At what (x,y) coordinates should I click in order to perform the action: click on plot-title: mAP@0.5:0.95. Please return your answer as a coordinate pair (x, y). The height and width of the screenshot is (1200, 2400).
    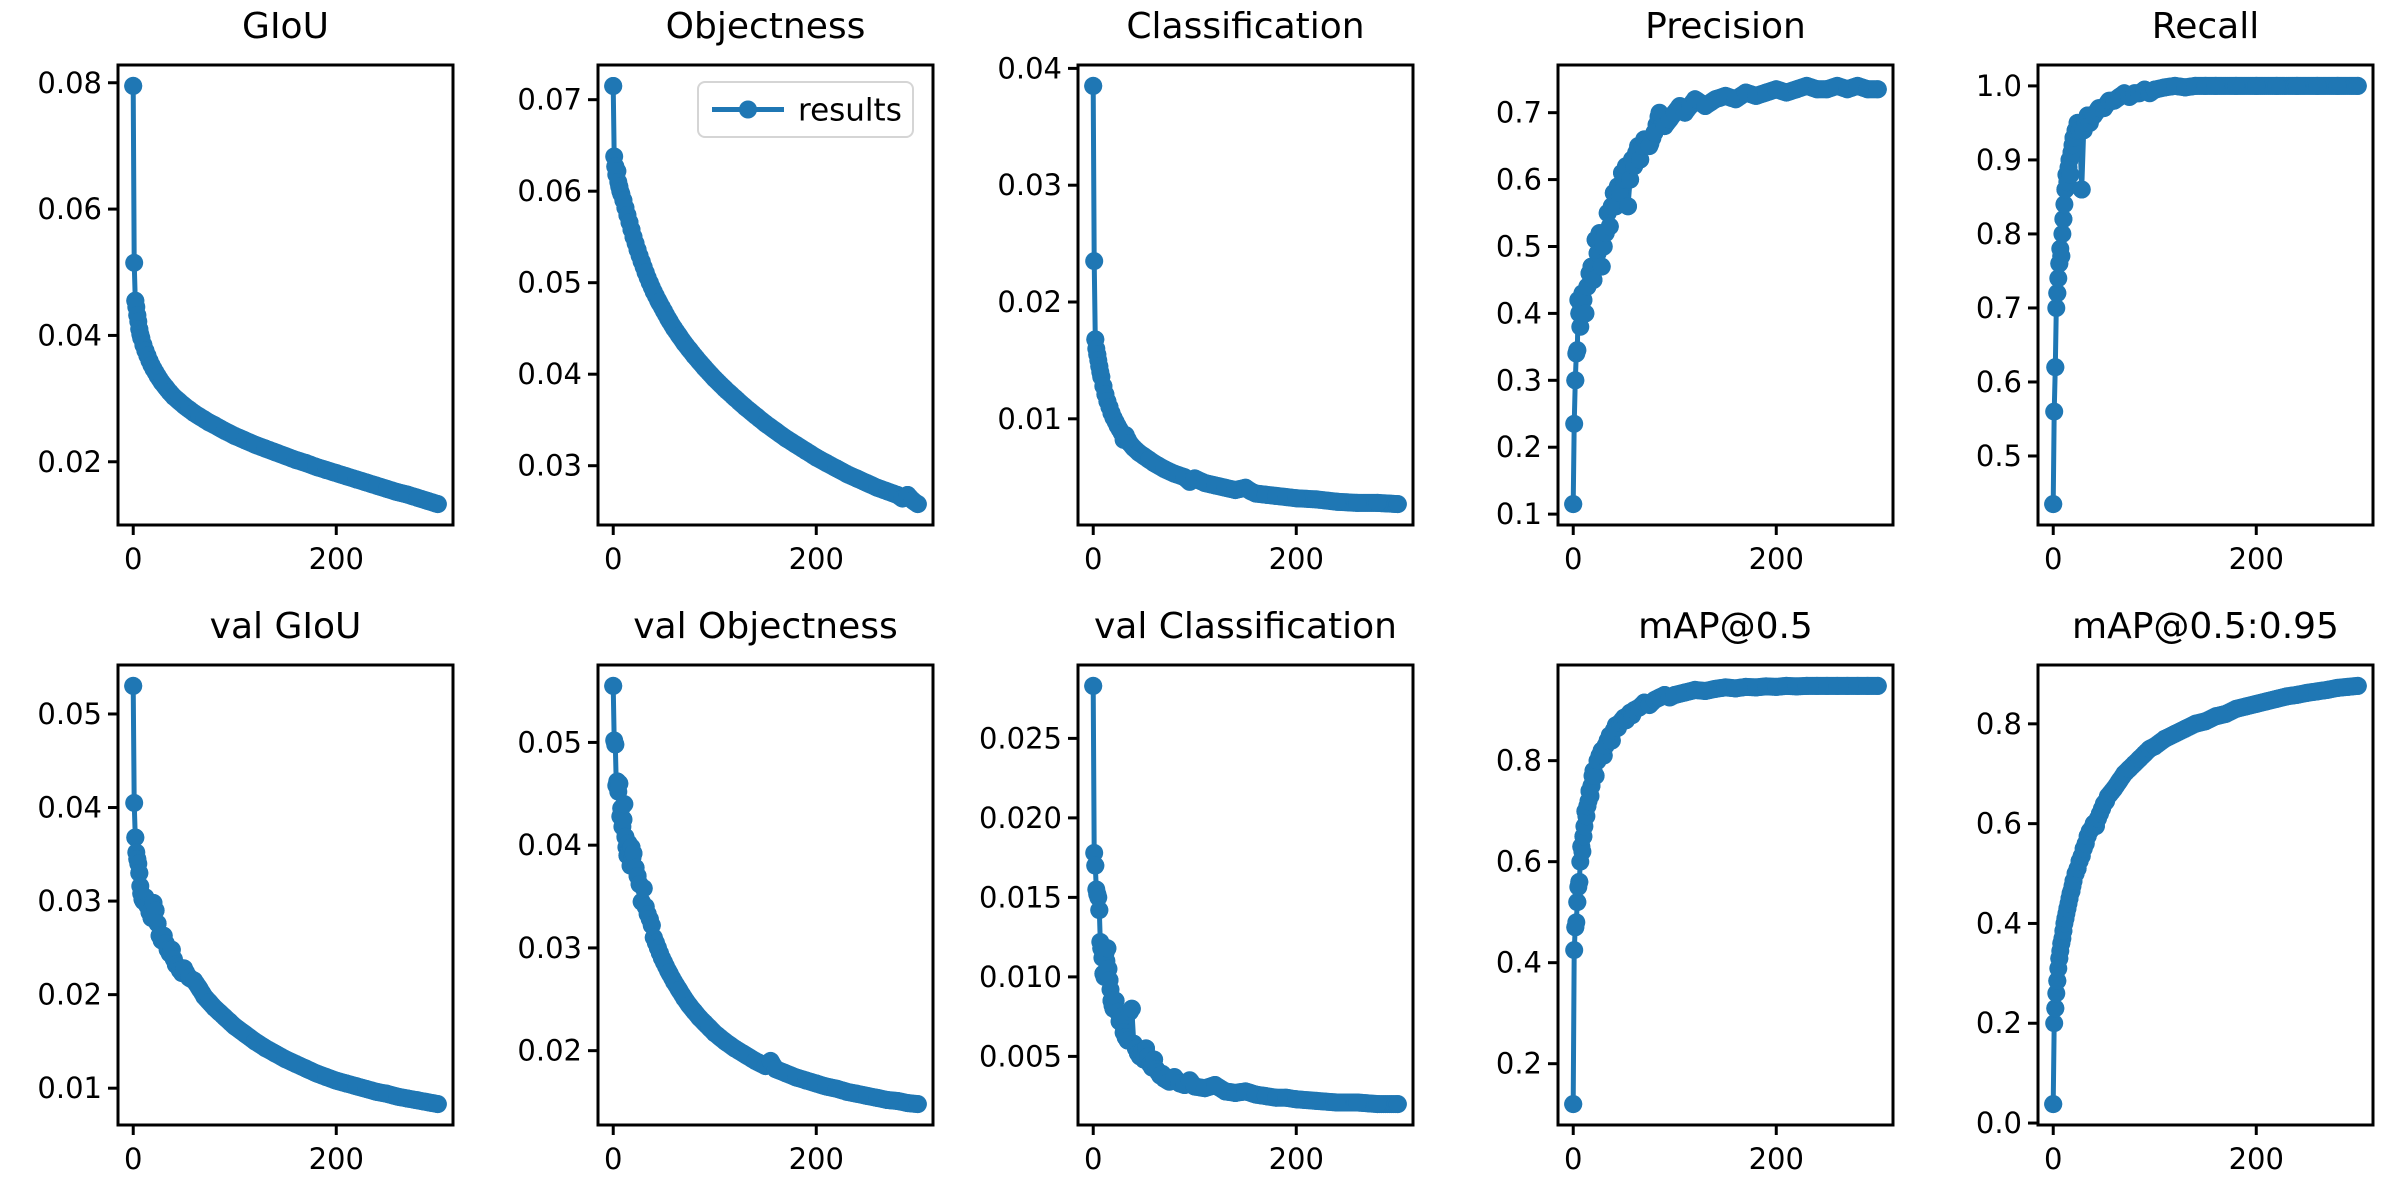
    Looking at the image, I should click on (2205, 626).